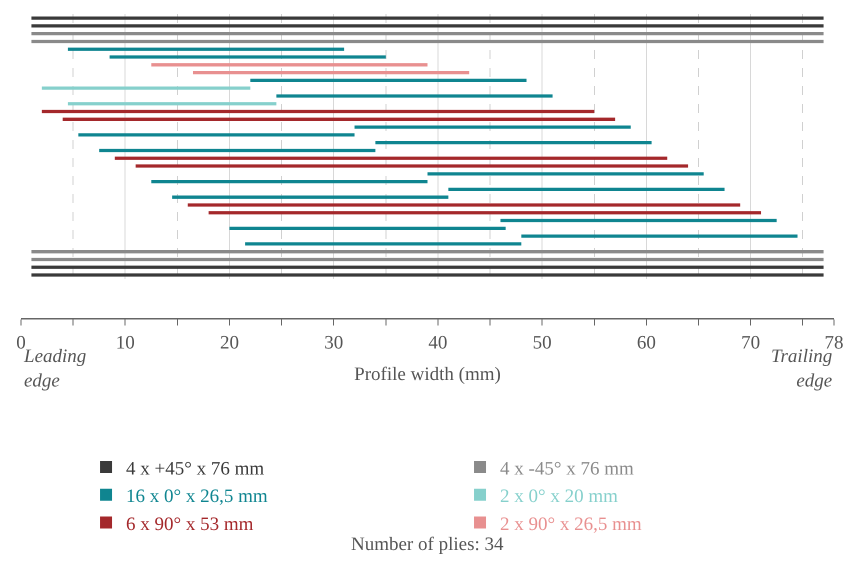  Describe the element at coordinates (334, 343) in the screenshot. I see `x-tick-label: 30` at that location.